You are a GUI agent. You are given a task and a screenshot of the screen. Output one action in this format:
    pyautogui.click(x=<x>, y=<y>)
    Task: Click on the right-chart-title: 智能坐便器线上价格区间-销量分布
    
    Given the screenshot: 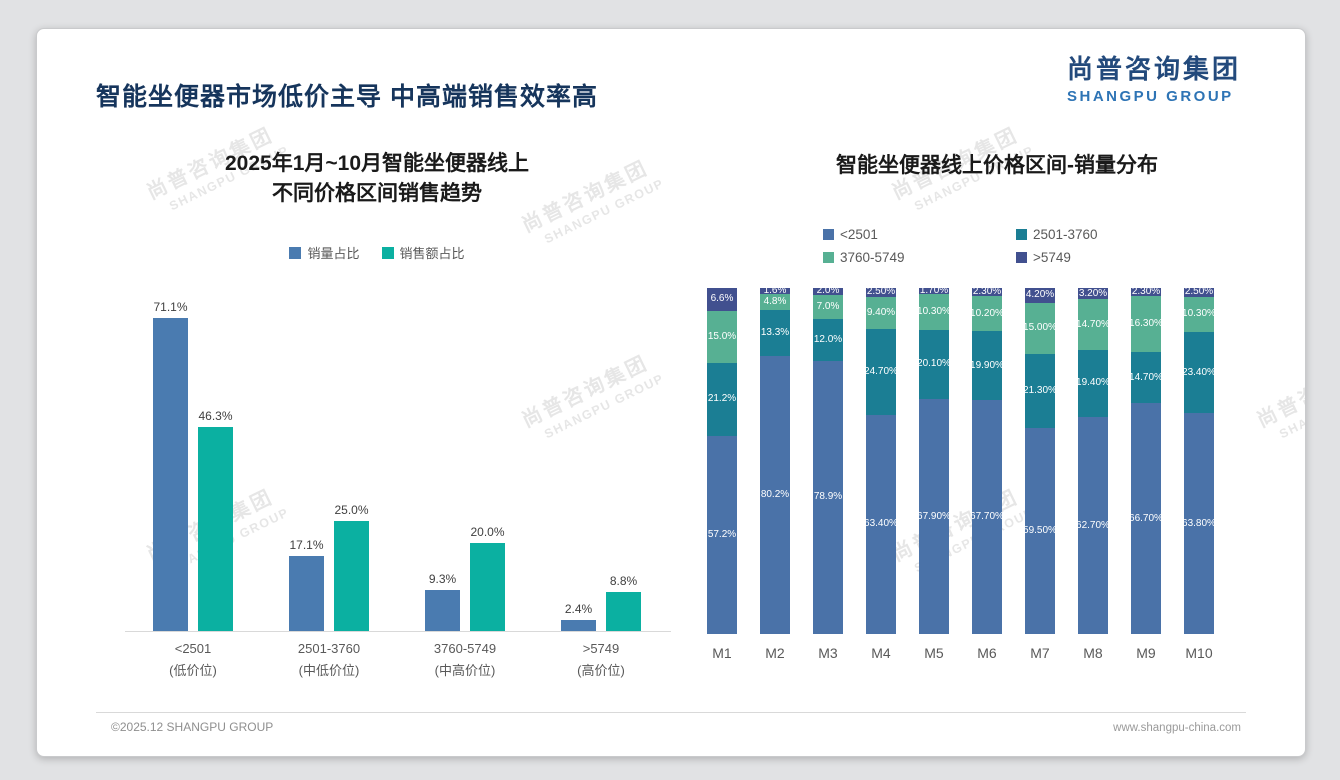 What is the action you would take?
    pyautogui.click(x=997, y=165)
    